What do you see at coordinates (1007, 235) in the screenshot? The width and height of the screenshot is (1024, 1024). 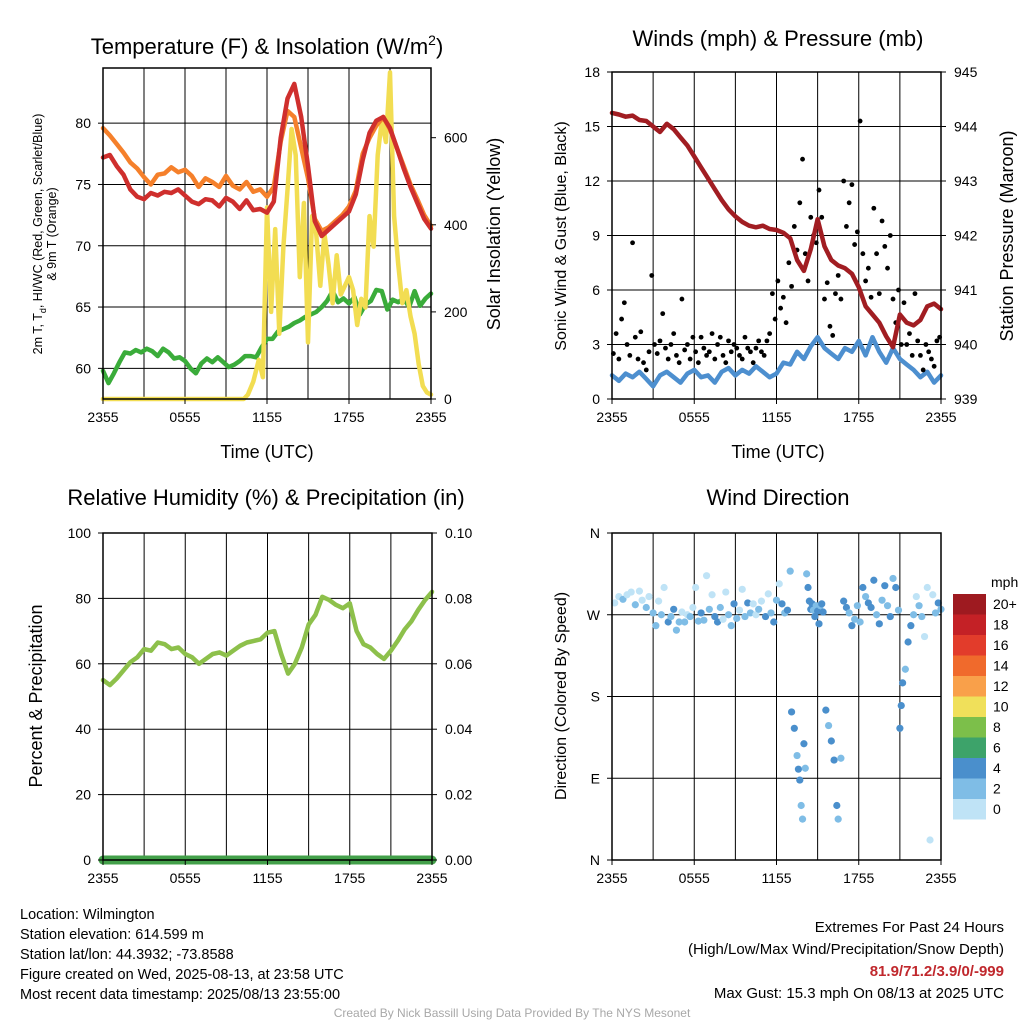 I see `winds-y2-label: Station Pressure (Maroon)` at bounding box center [1007, 235].